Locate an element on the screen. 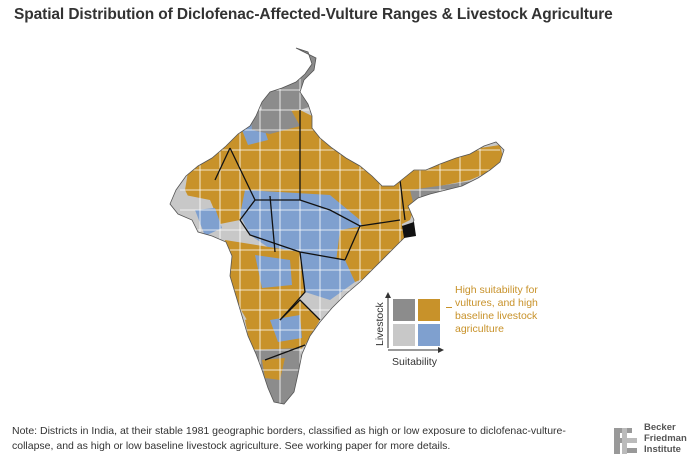  bfi-name: Becker Friedman Institute is located at coordinates (665, 438).